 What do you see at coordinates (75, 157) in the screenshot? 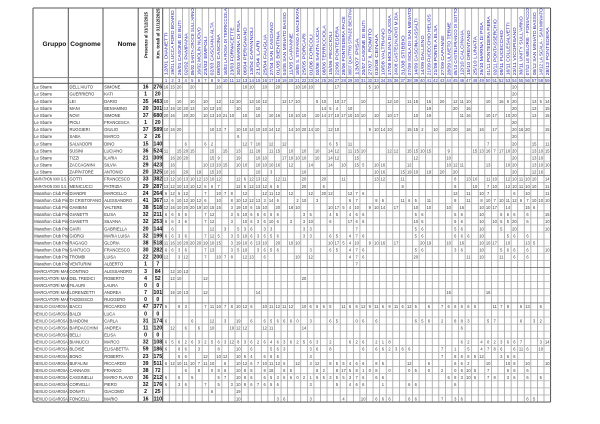
I see `svg-text: TIZZI` at bounding box center [75, 157].